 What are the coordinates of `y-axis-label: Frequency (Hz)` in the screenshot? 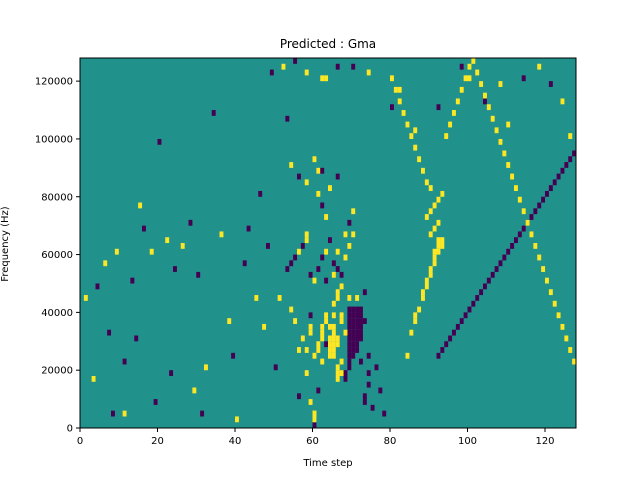 It's located at (5, 244).